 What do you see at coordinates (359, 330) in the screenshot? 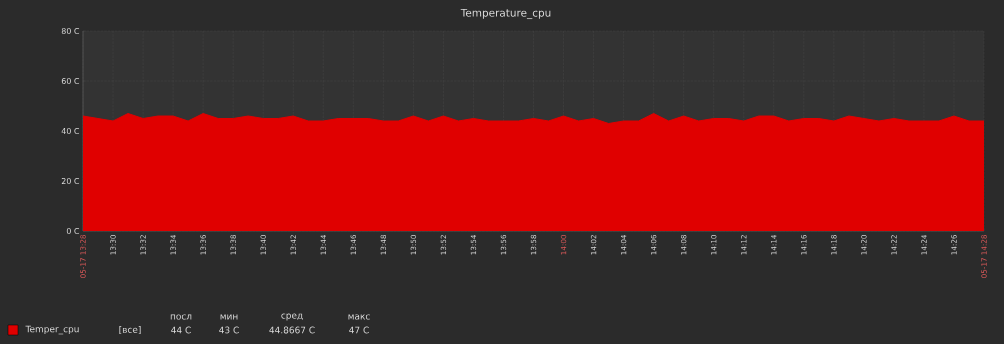
I see `text: 47 C` at bounding box center [359, 330].